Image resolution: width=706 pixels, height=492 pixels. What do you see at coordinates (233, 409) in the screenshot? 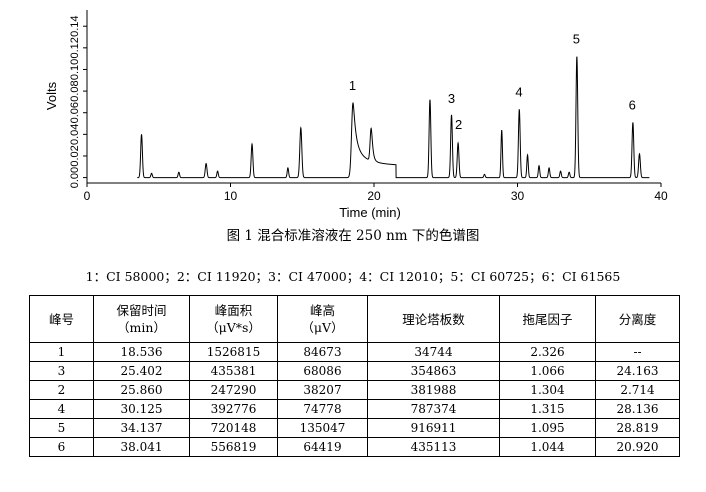
I see `table-cell: 392776` at bounding box center [233, 409].